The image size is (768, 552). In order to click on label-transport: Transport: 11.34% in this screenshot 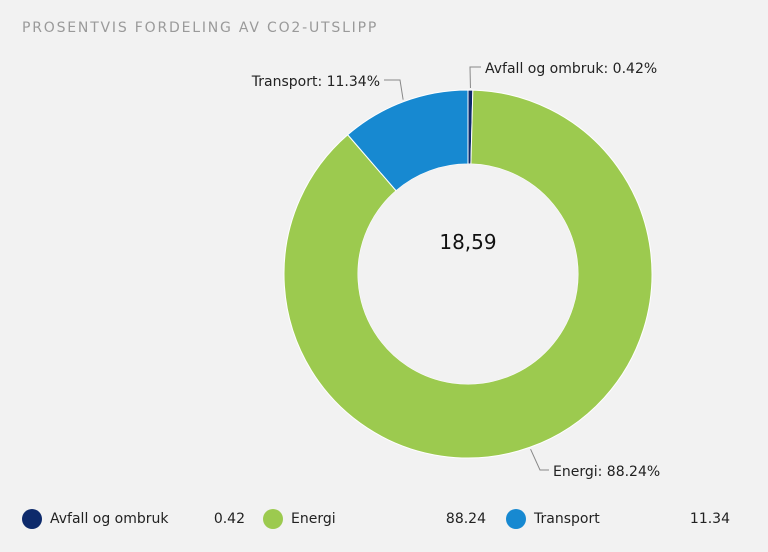, I will do `click(315, 82)`.